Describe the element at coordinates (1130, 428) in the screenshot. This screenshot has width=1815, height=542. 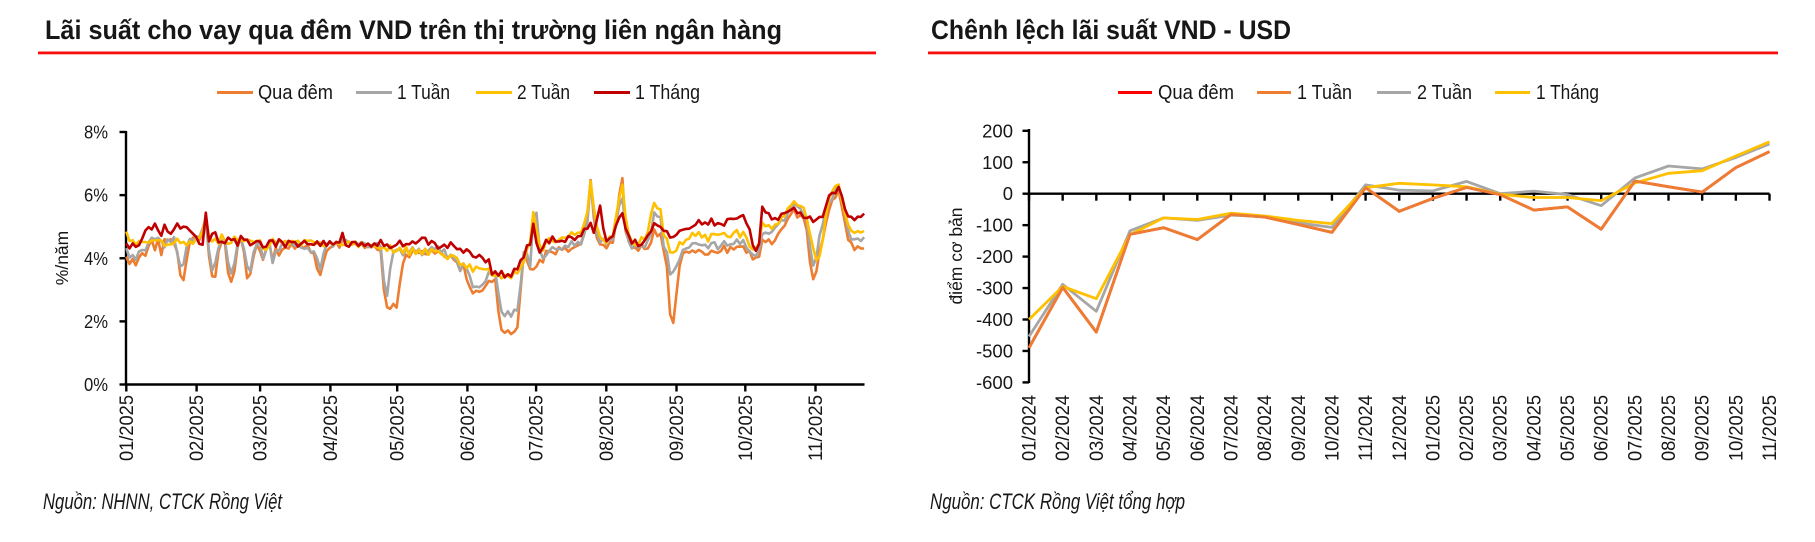
I see `svg-text: 04/2024` at that location.